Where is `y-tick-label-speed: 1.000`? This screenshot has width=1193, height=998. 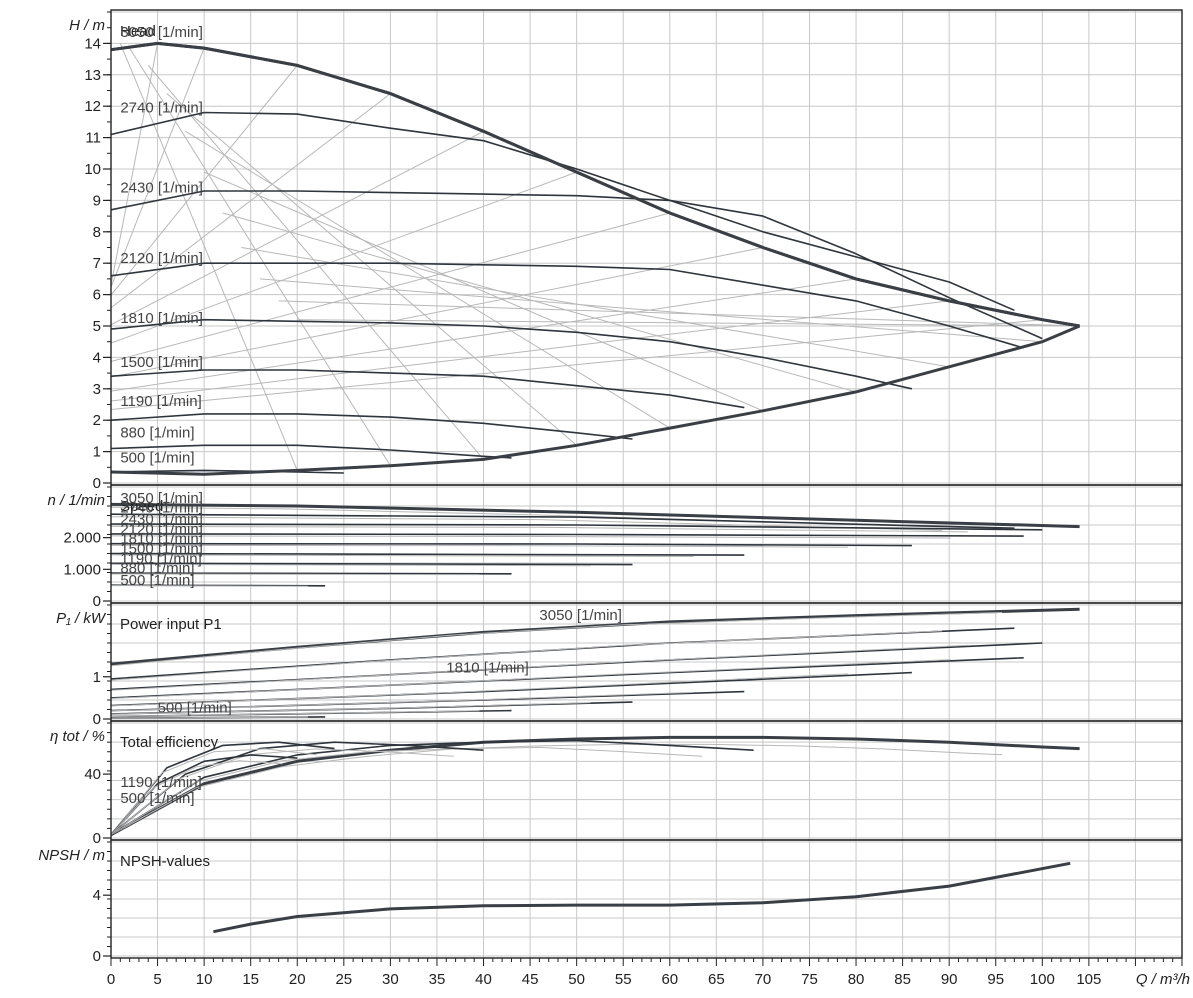 y-tick-label-speed: 1.000 is located at coordinates (82, 569).